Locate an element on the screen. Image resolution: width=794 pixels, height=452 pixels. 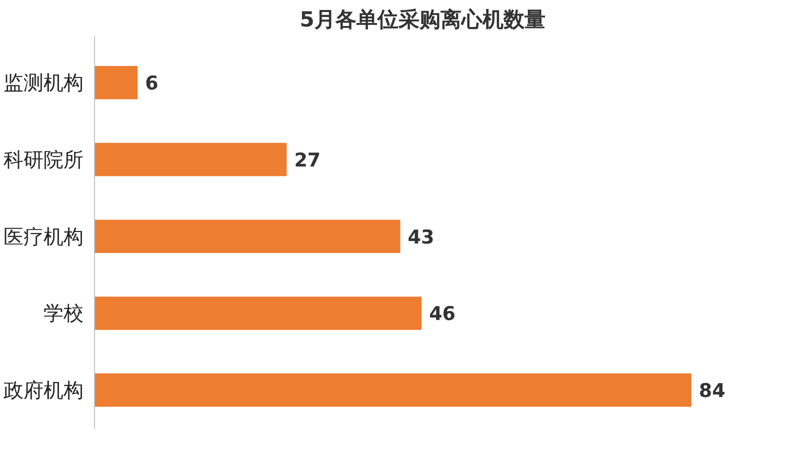
chart-title: 5月各单位采购离心机数量 is located at coordinates (423, 20).